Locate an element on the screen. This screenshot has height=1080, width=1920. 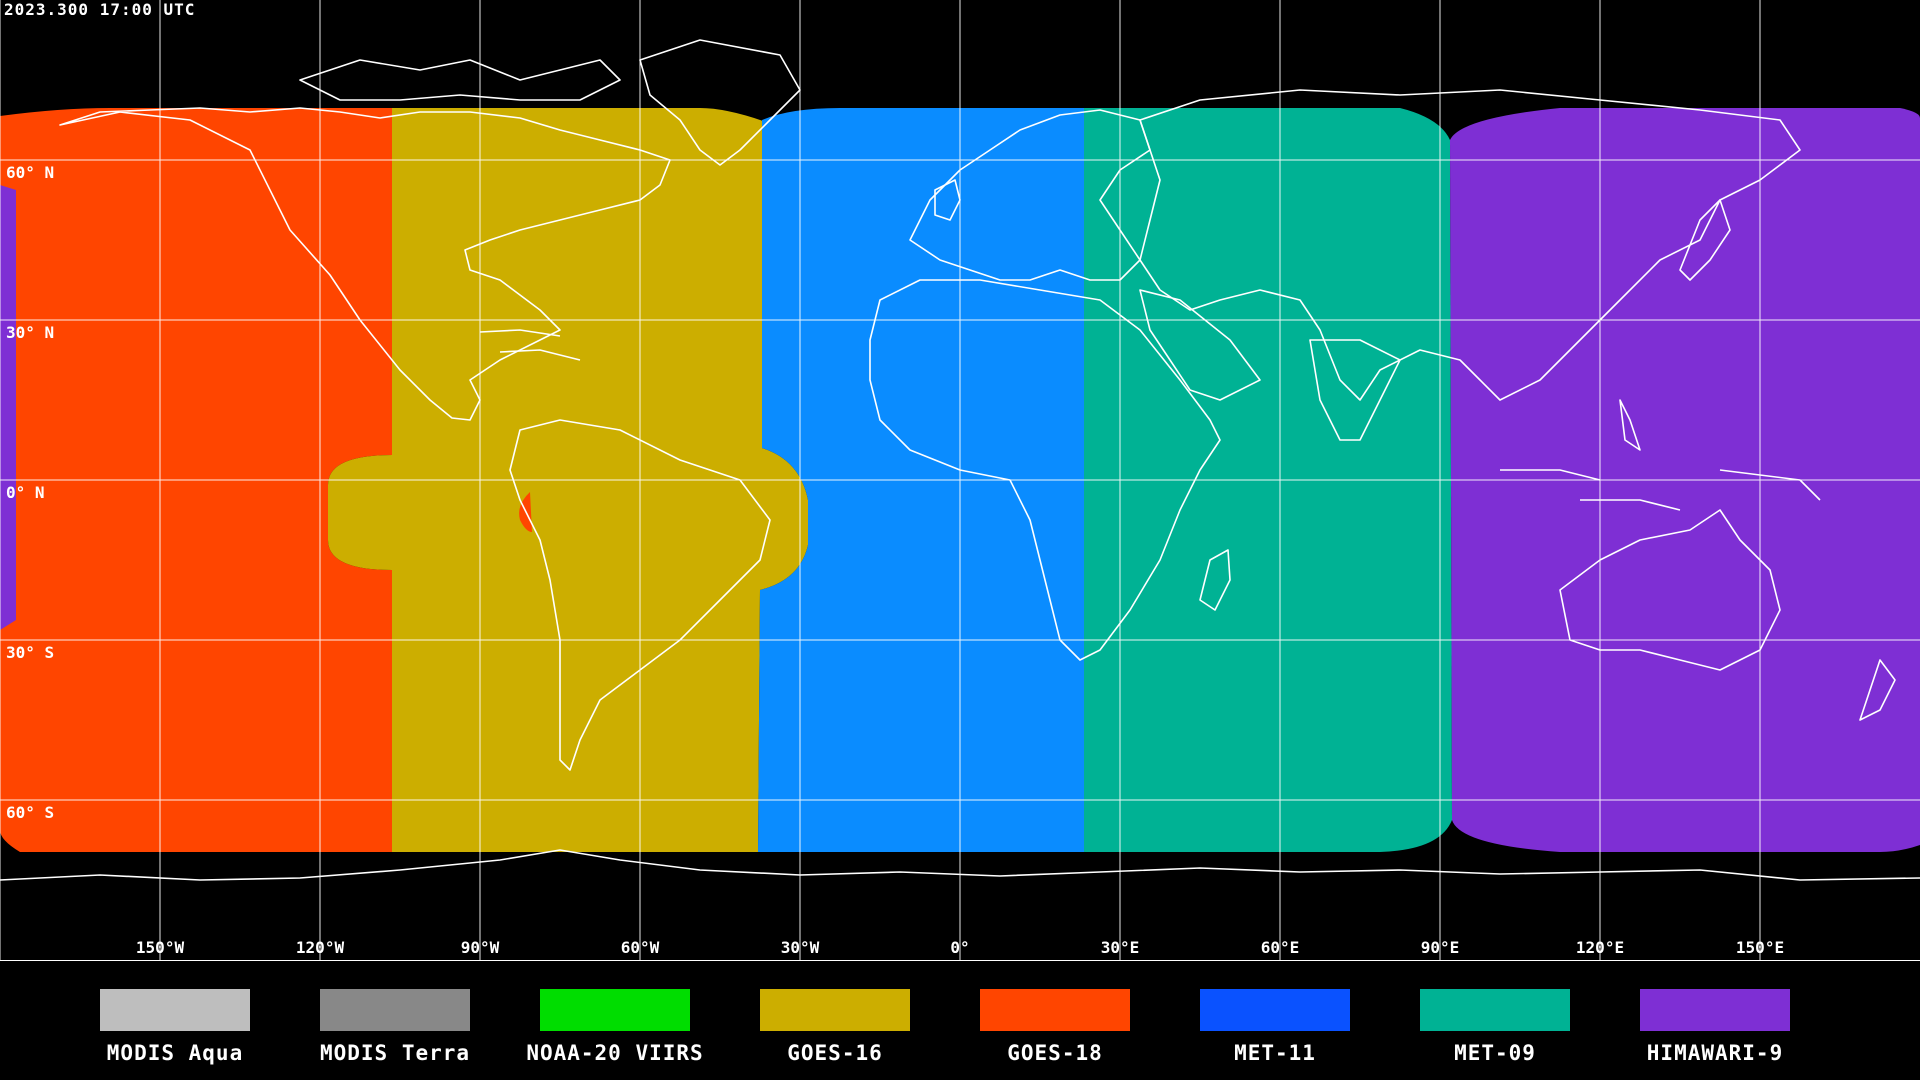
legend-label-met-09: MET-09 is located at coordinates (1495, 1053).